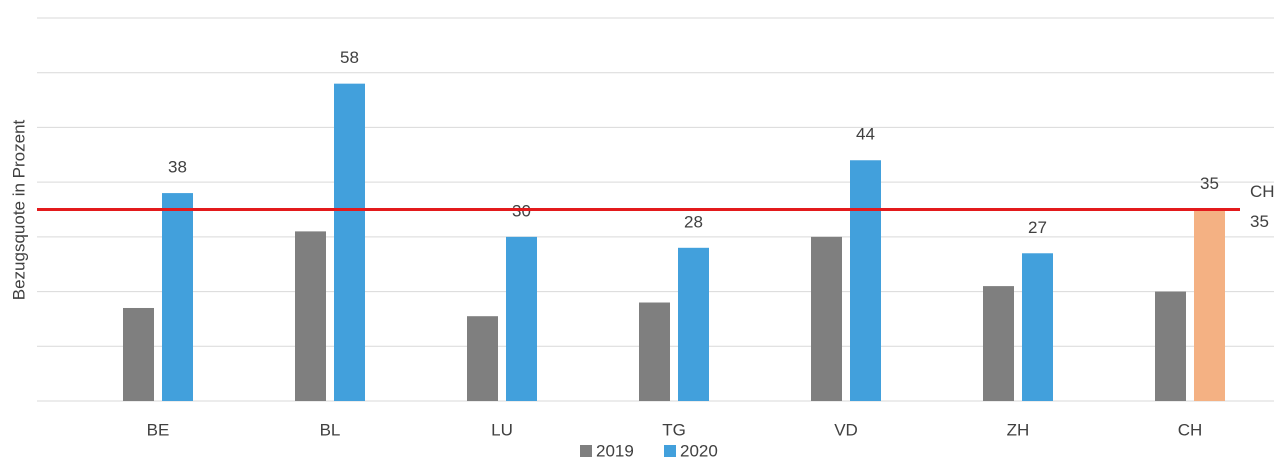  What do you see at coordinates (1209, 183) in the screenshot?
I see `data-label: 35` at bounding box center [1209, 183].